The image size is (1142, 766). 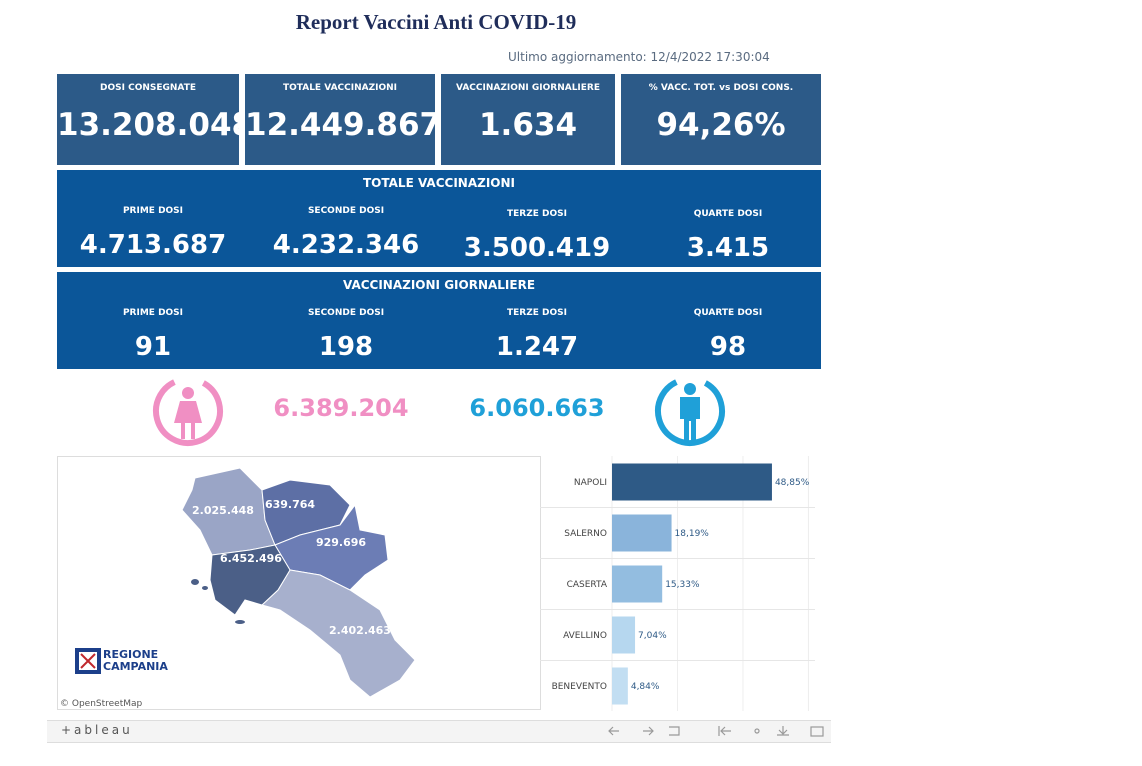 I want to click on category-label: BENEVENTO, so click(x=579, y=687).